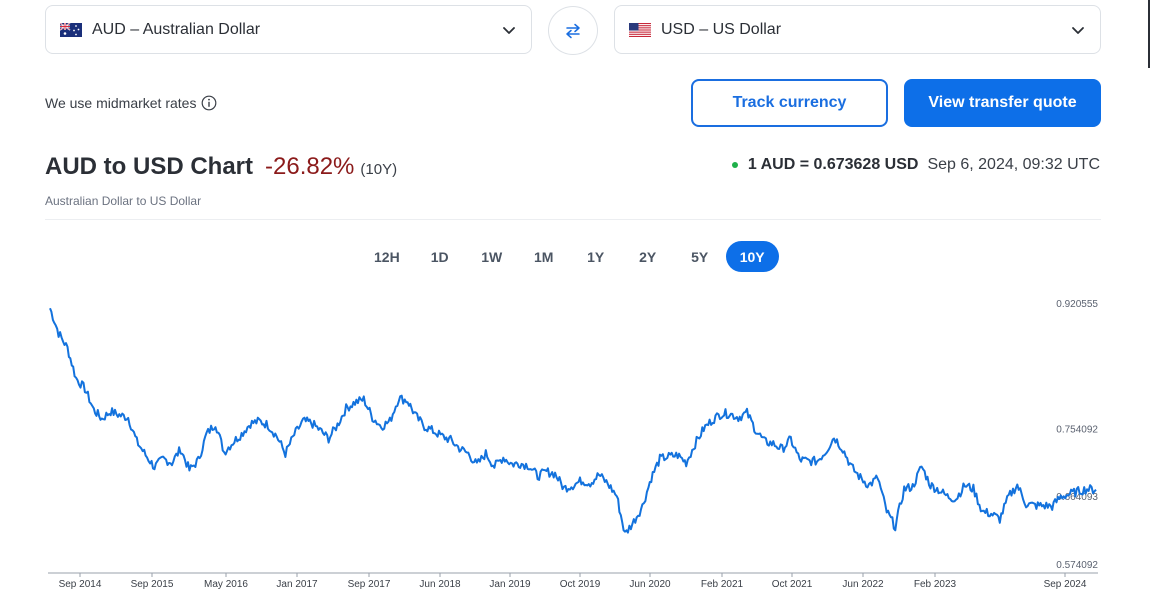 This screenshot has width=1150, height=593. I want to click on x-tick-label: Sep 2014, so click(80, 584).